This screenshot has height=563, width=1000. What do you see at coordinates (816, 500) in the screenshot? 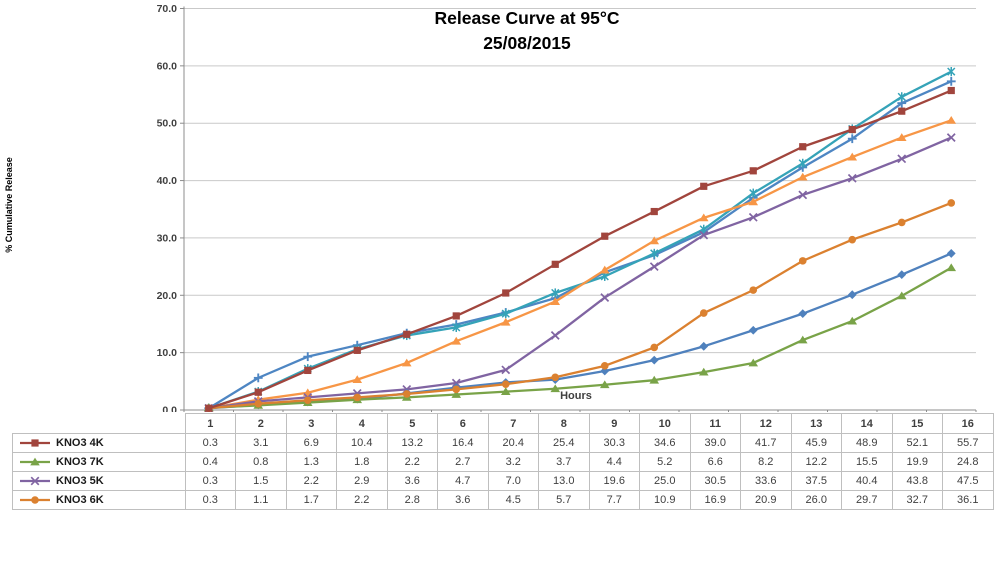
I see `value-cell: 26.0` at bounding box center [816, 500].